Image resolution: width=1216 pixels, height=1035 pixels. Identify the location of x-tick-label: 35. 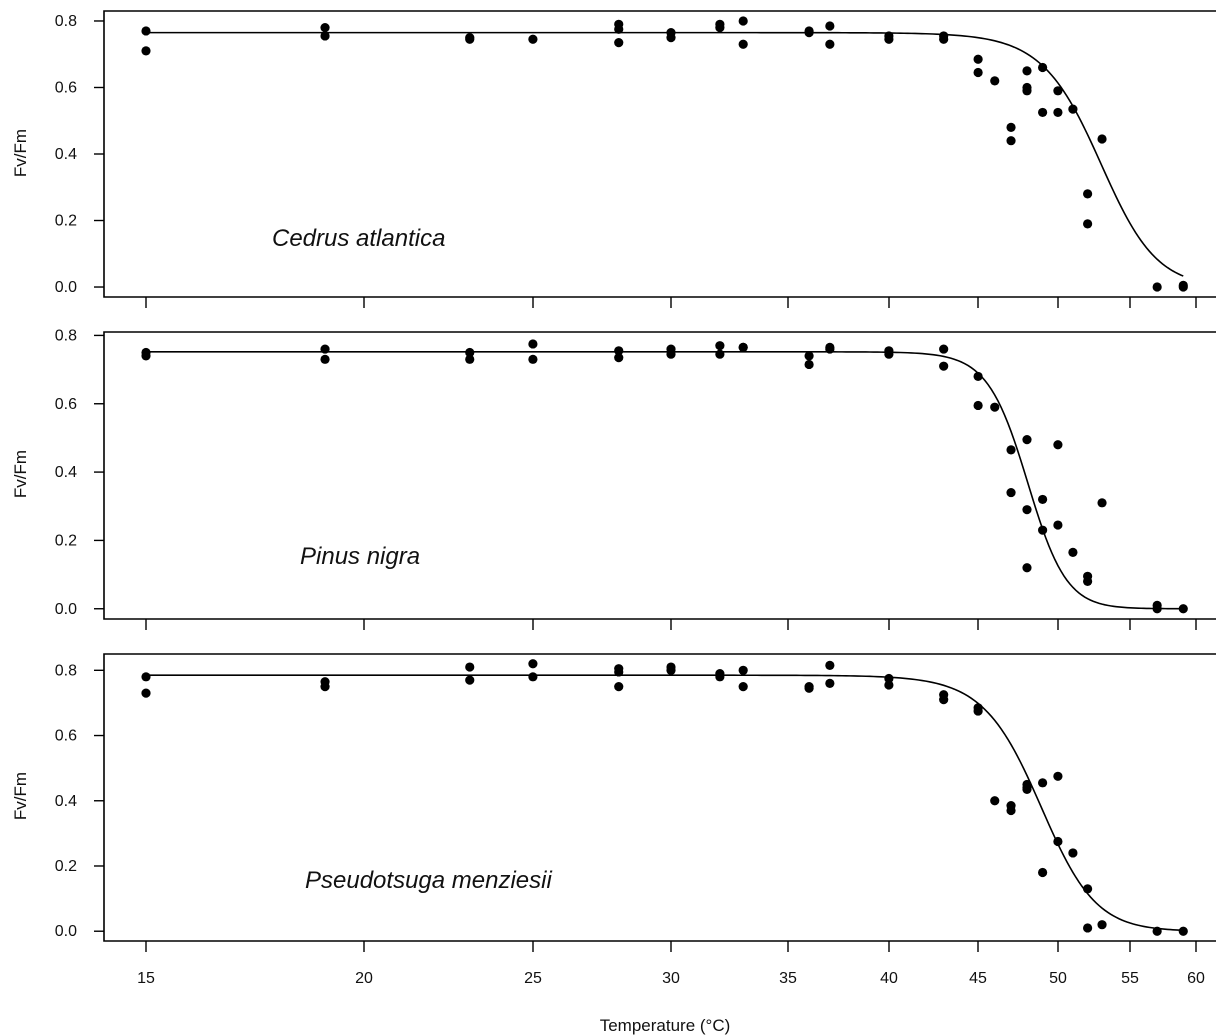
(788, 978).